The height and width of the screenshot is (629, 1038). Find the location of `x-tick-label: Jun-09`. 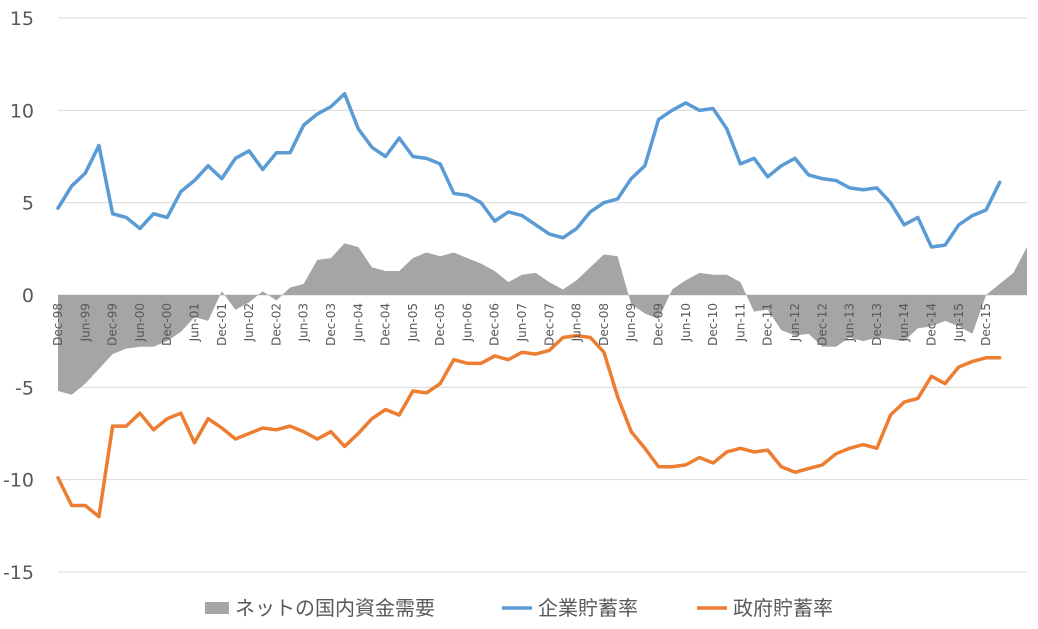

x-tick-label: Jun-09 is located at coordinates (631, 322).